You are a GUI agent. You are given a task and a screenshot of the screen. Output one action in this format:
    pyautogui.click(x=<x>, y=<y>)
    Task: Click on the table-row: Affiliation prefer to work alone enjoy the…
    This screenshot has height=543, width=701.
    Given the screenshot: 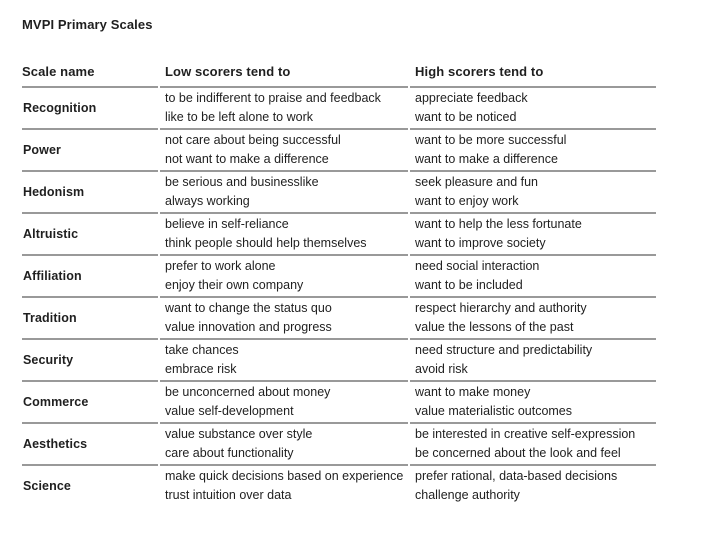 What is the action you would take?
    pyautogui.click(x=339, y=277)
    